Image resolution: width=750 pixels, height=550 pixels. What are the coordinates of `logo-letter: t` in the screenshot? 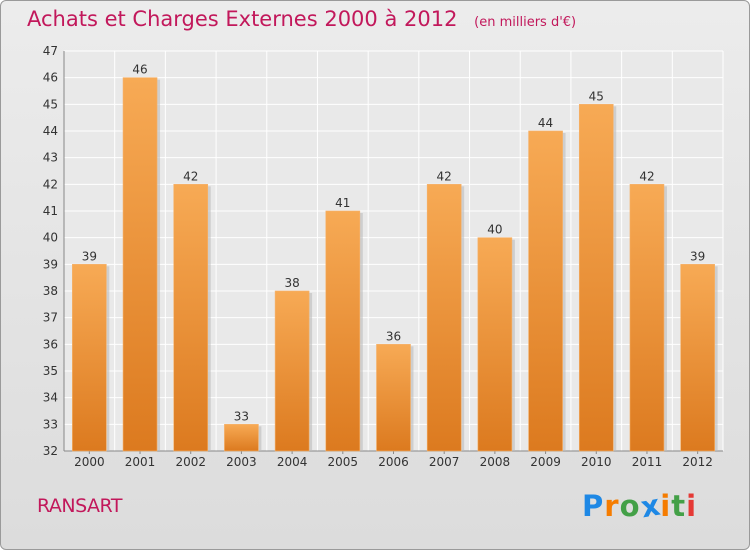 It's located at (679, 506).